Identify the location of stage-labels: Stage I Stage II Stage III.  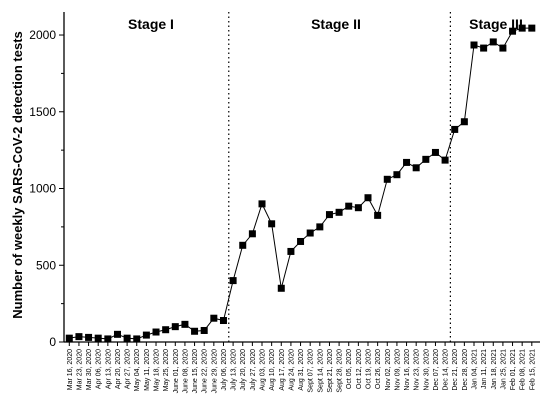
(325, 24).